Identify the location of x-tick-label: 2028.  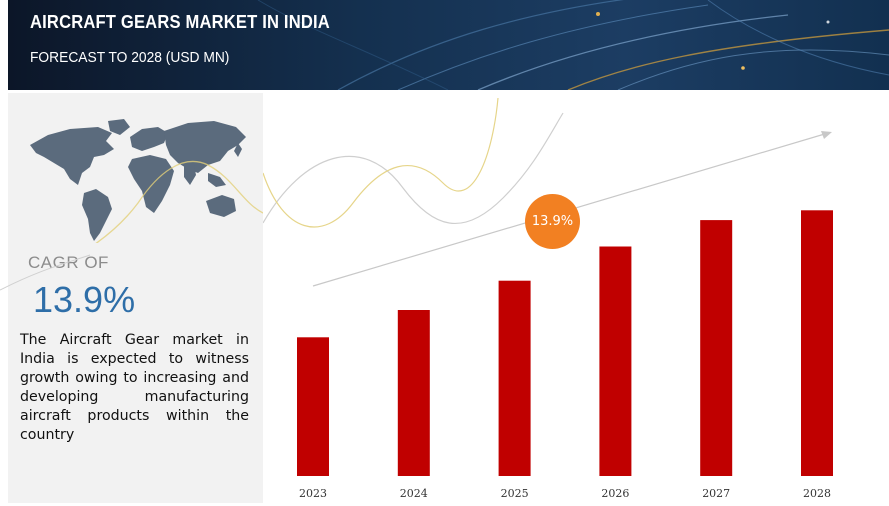
(817, 493).